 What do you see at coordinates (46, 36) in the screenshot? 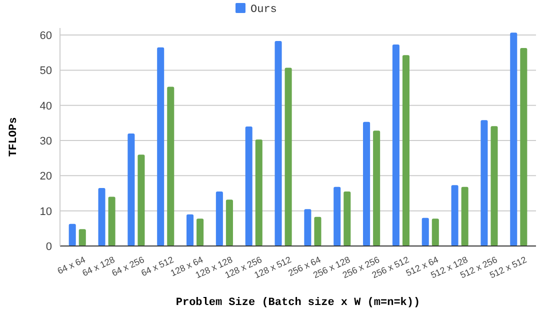
I see `y-tick-label: 60` at bounding box center [46, 36].